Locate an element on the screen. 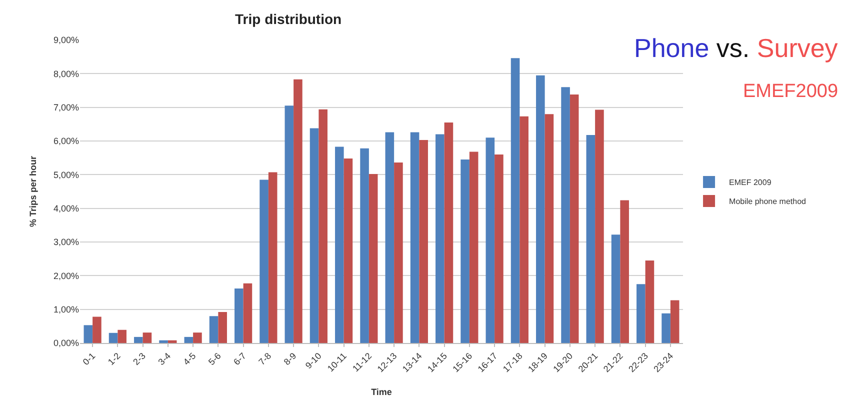 The image size is (848, 407). x-tick-label: 5-6 is located at coordinates (214, 359).